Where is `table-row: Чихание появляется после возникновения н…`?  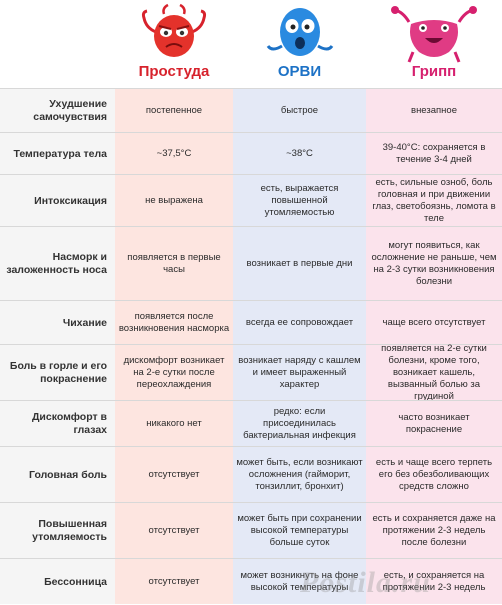
table-row: Чихание появляется после возникновения н… is located at coordinates (251, 322).